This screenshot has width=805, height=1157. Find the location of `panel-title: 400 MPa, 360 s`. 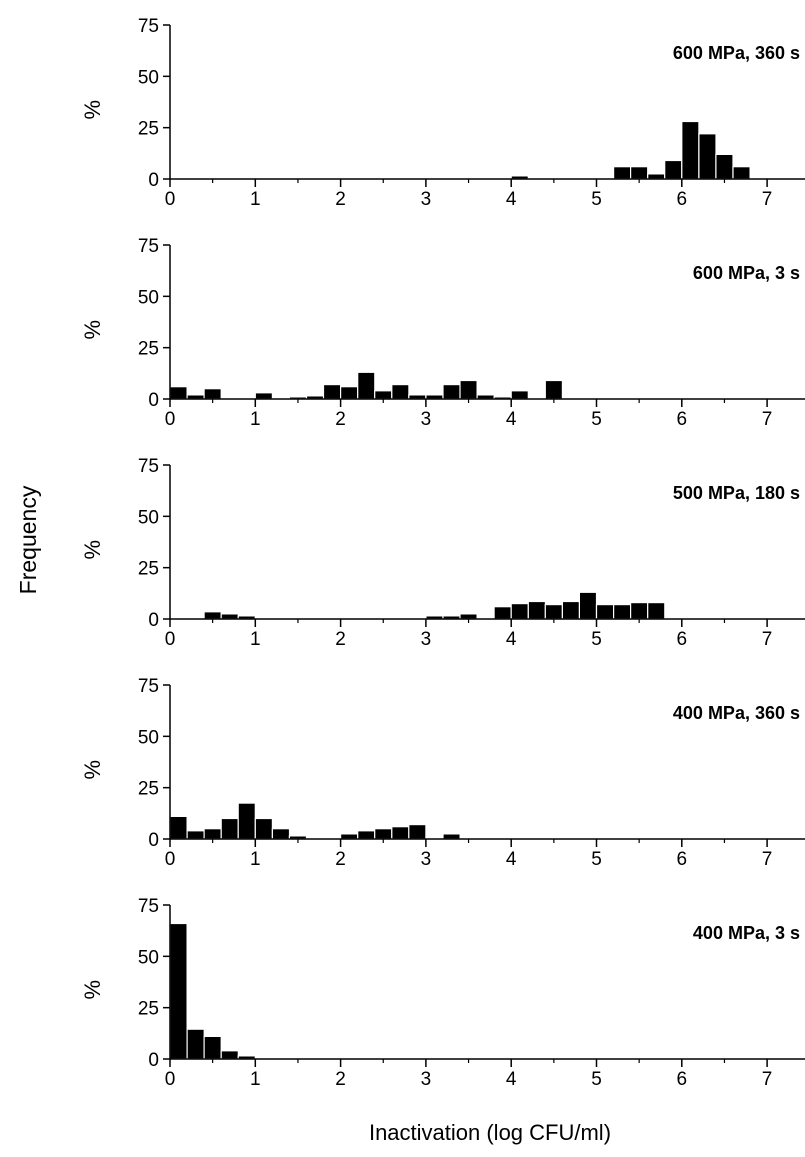

panel-title: 400 MPa, 360 s is located at coordinates (736, 713).